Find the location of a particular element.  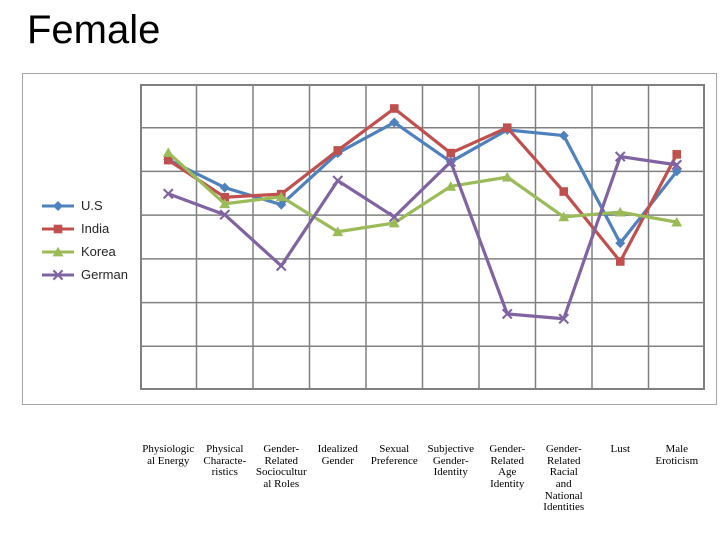

slide-title: Female is located at coordinates (94, 30).